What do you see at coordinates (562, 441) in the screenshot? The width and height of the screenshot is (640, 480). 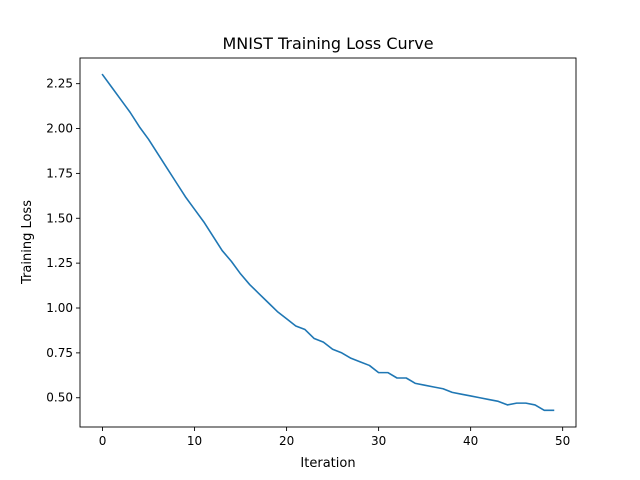 I see `x-tick-label: 50` at bounding box center [562, 441].